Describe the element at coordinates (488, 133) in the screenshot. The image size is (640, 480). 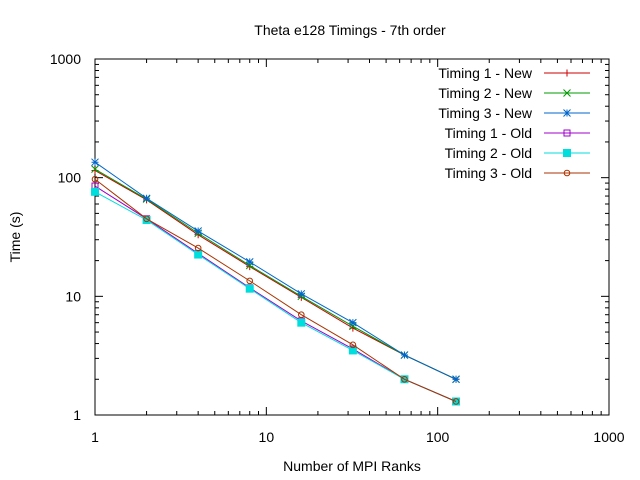
I see `legend-label: Timing 1 - Old` at that location.